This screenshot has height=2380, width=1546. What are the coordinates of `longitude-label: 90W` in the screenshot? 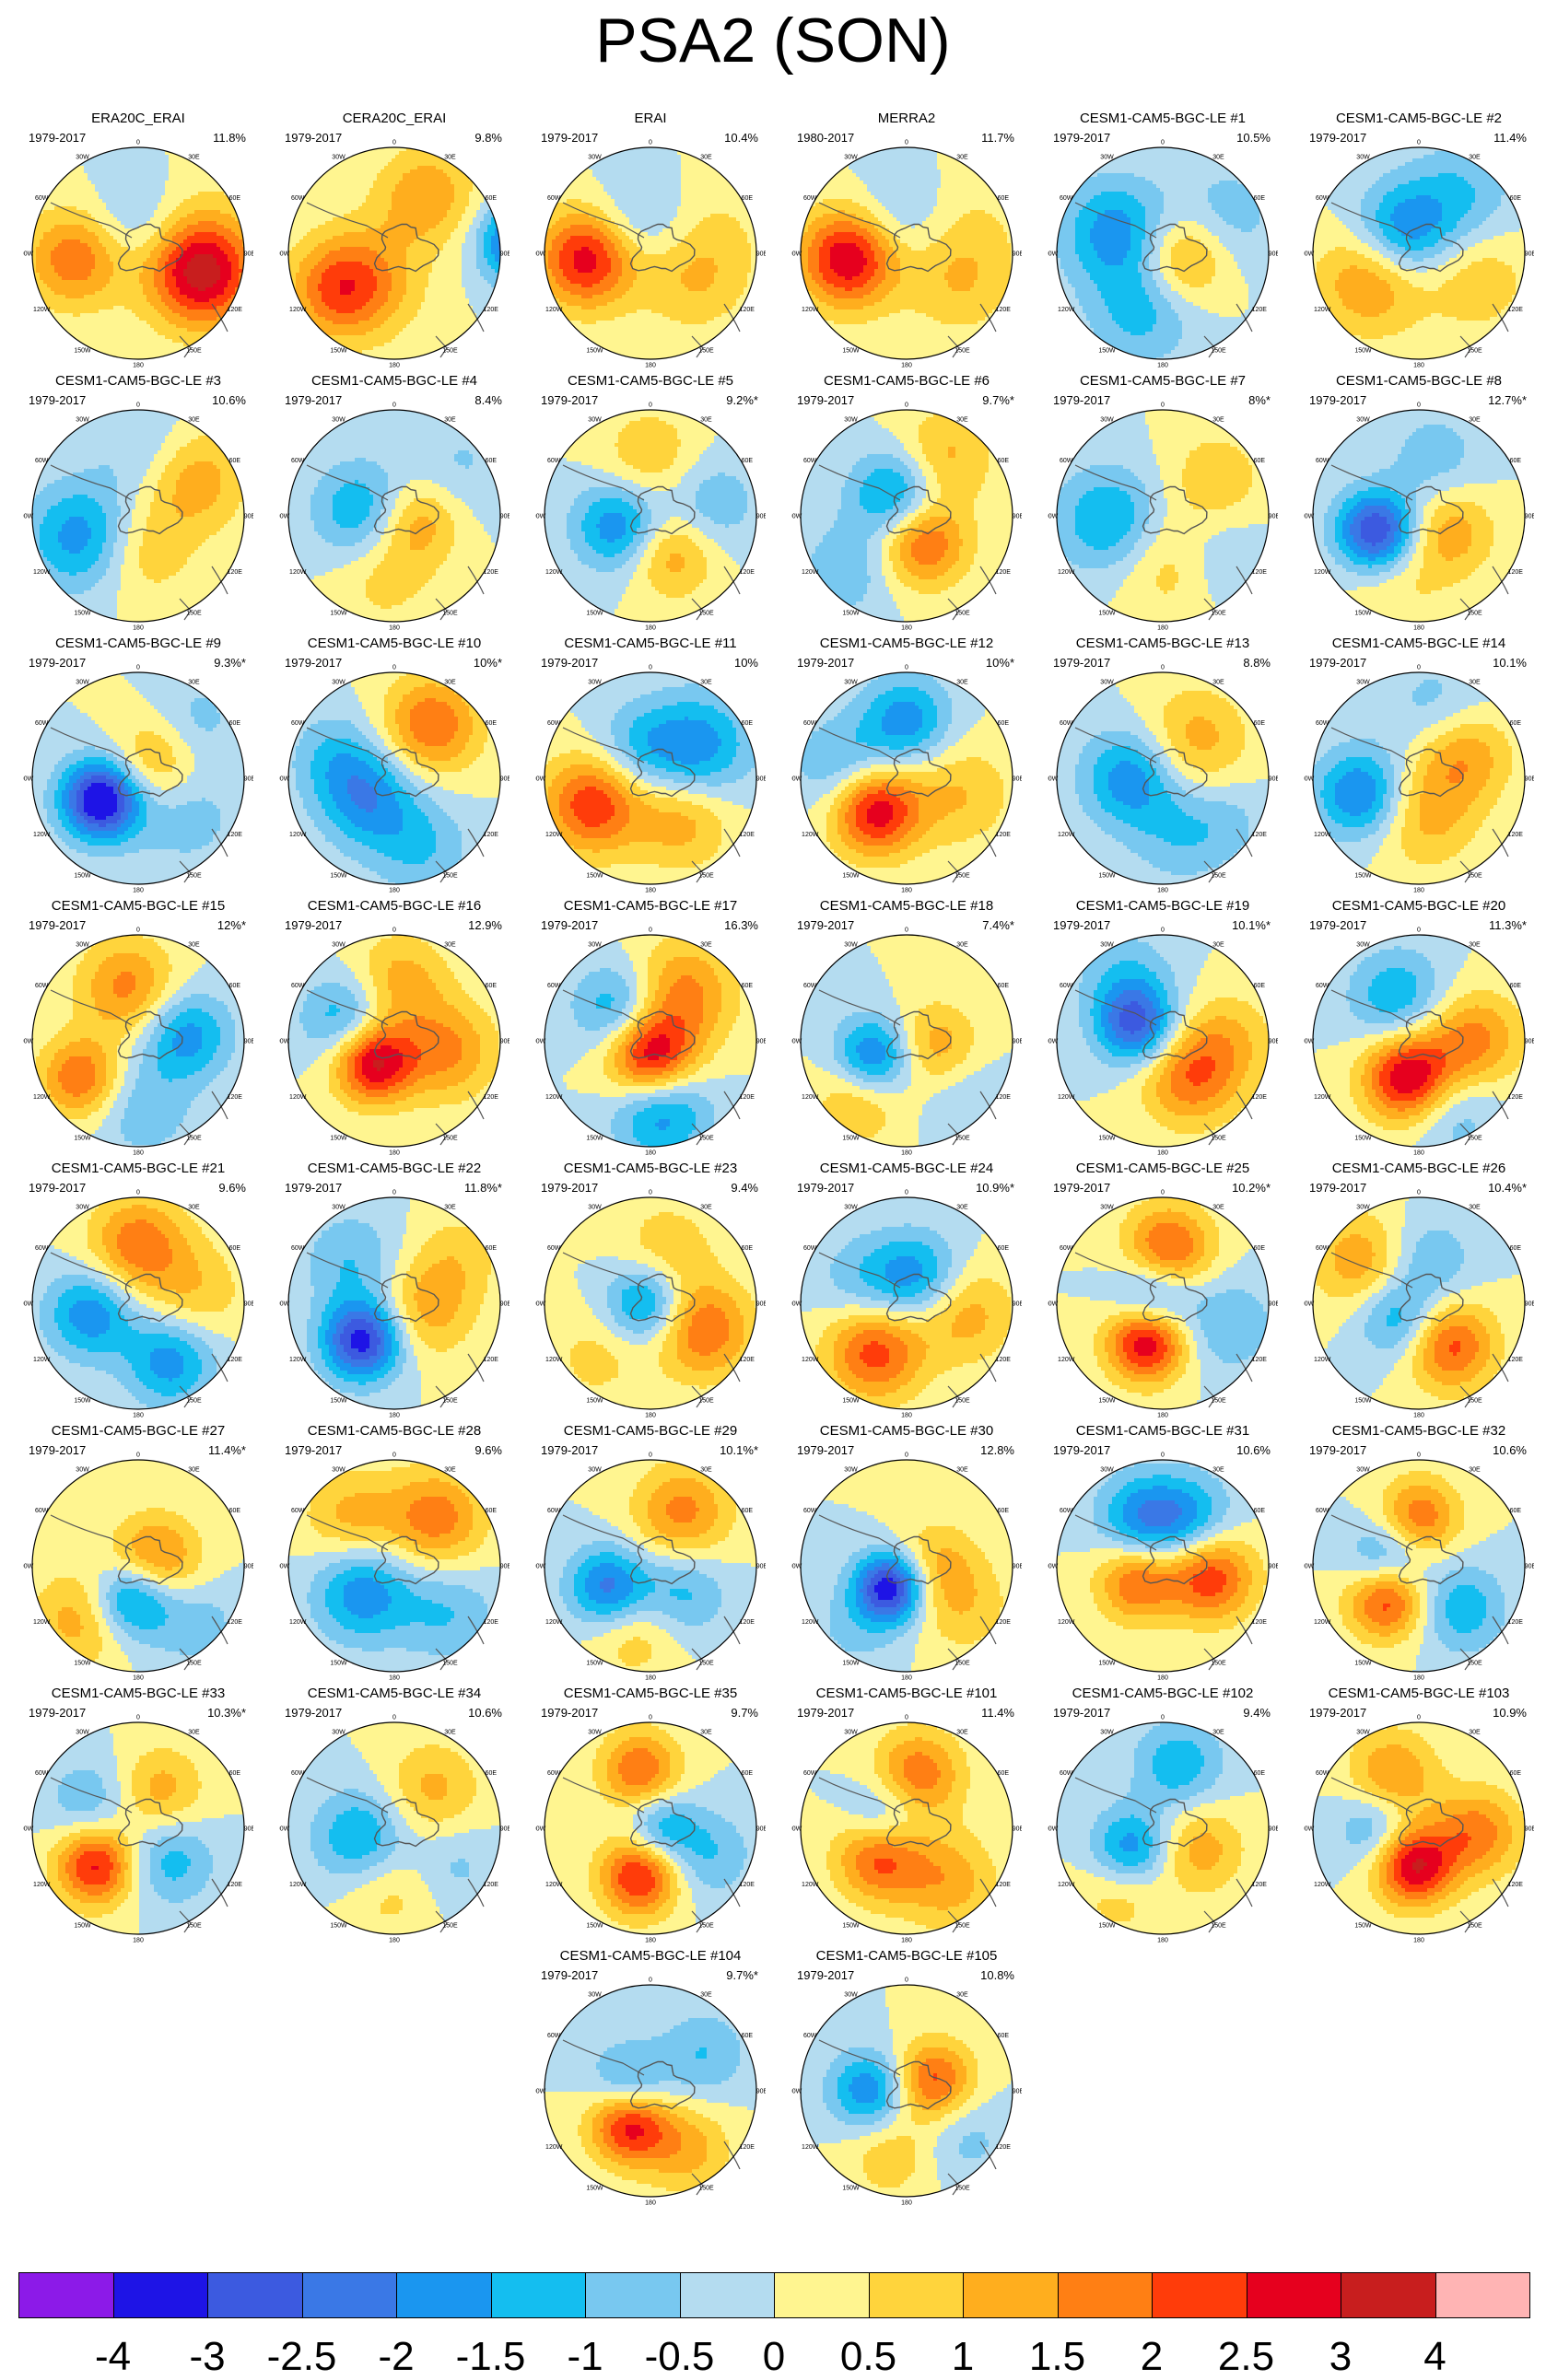 It's located at (284, 779).